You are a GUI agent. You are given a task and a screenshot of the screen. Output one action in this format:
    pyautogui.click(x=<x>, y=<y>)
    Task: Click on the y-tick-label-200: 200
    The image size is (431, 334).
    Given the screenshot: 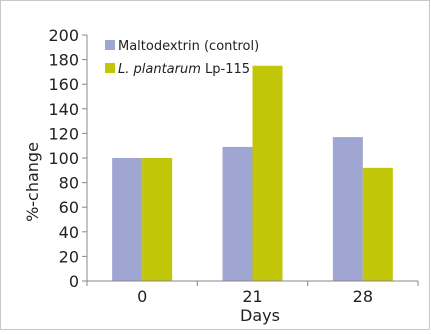 What is the action you would take?
    pyautogui.click(x=63, y=35)
    